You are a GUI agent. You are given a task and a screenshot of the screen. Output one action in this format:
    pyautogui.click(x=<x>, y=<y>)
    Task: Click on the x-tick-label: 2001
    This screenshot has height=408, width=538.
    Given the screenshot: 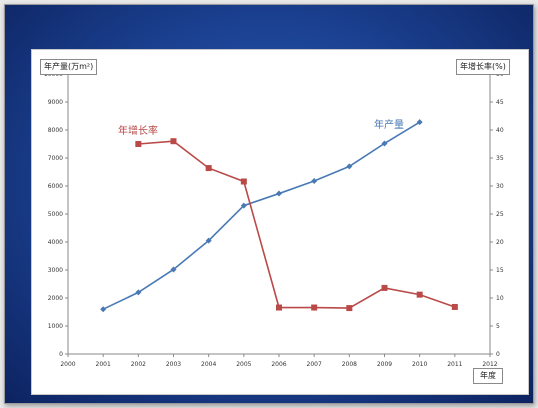 What is the action you would take?
    pyautogui.click(x=103, y=364)
    